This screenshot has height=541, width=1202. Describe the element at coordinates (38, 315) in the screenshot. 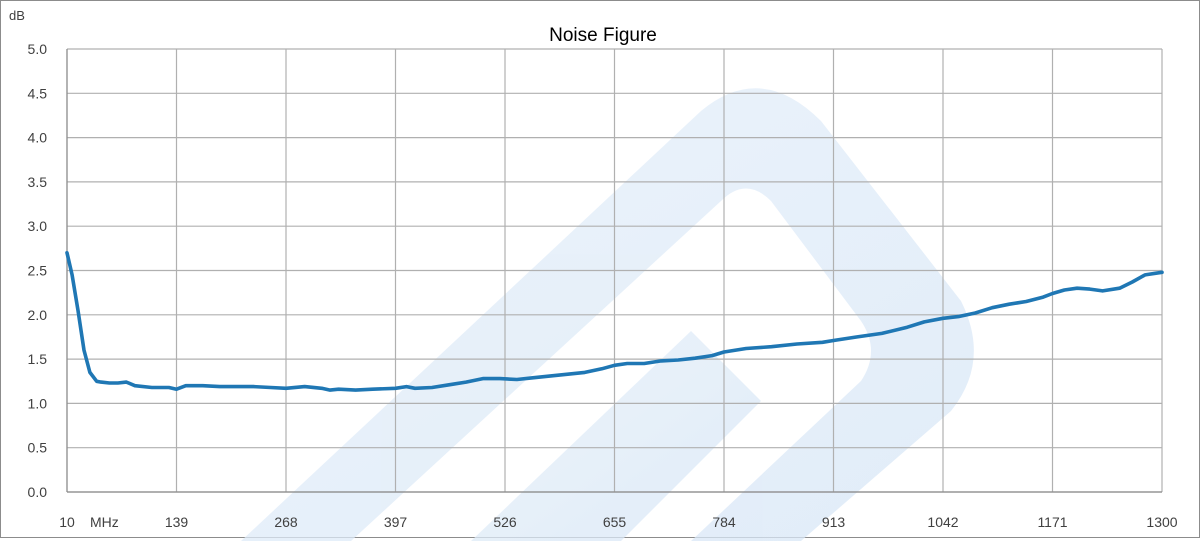

I see `y-tick-label: 2.0` at that location.